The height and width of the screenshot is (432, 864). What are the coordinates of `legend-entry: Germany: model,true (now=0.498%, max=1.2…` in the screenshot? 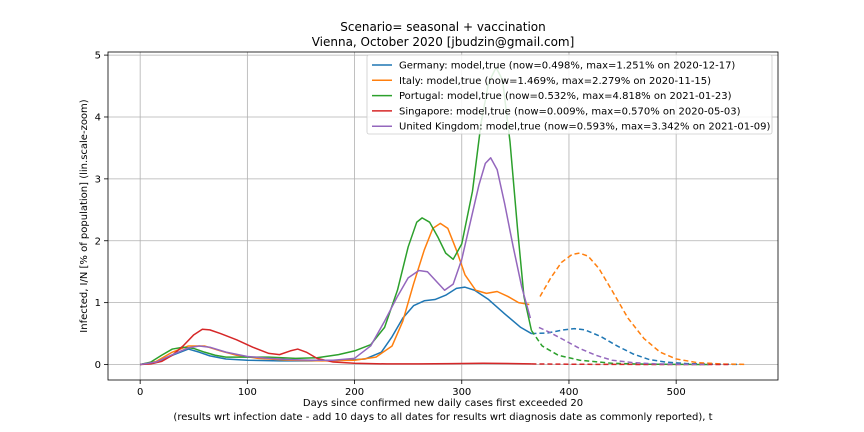 It's located at (567, 66).